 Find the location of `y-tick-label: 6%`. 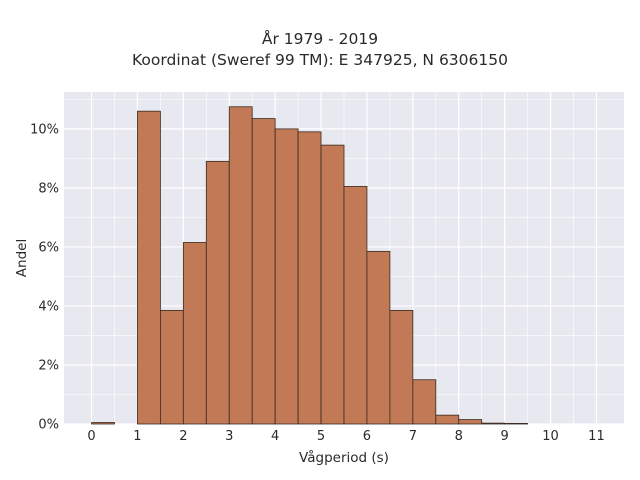

y-tick-label: 6% is located at coordinates (48, 247).